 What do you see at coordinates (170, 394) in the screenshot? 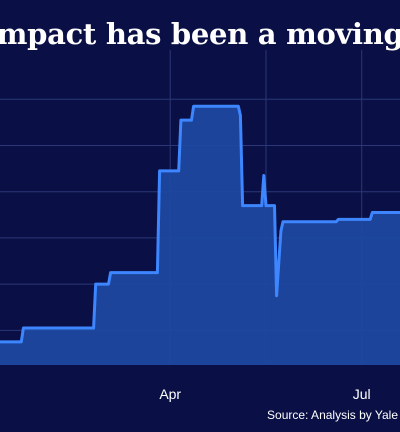
I see `x-tick-label: Apr` at bounding box center [170, 394].